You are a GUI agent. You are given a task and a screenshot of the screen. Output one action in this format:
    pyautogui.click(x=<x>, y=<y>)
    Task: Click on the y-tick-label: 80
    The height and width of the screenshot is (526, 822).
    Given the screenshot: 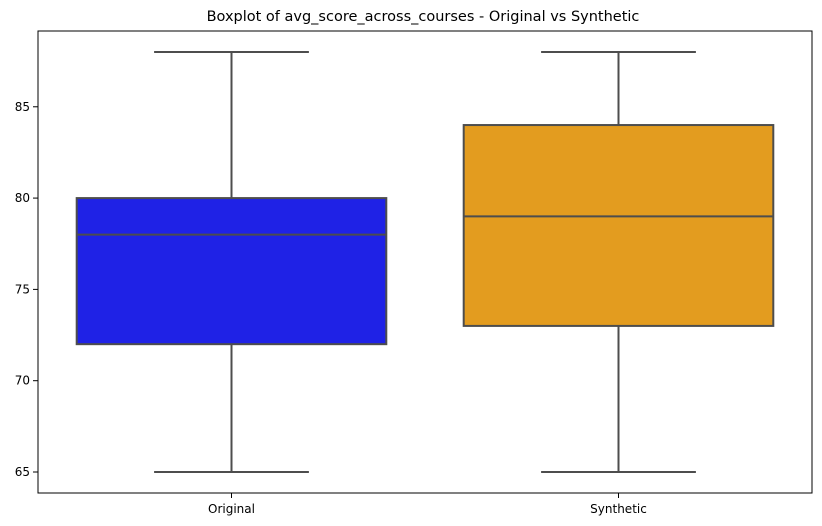 What is the action you would take?
    pyautogui.click(x=22, y=198)
    